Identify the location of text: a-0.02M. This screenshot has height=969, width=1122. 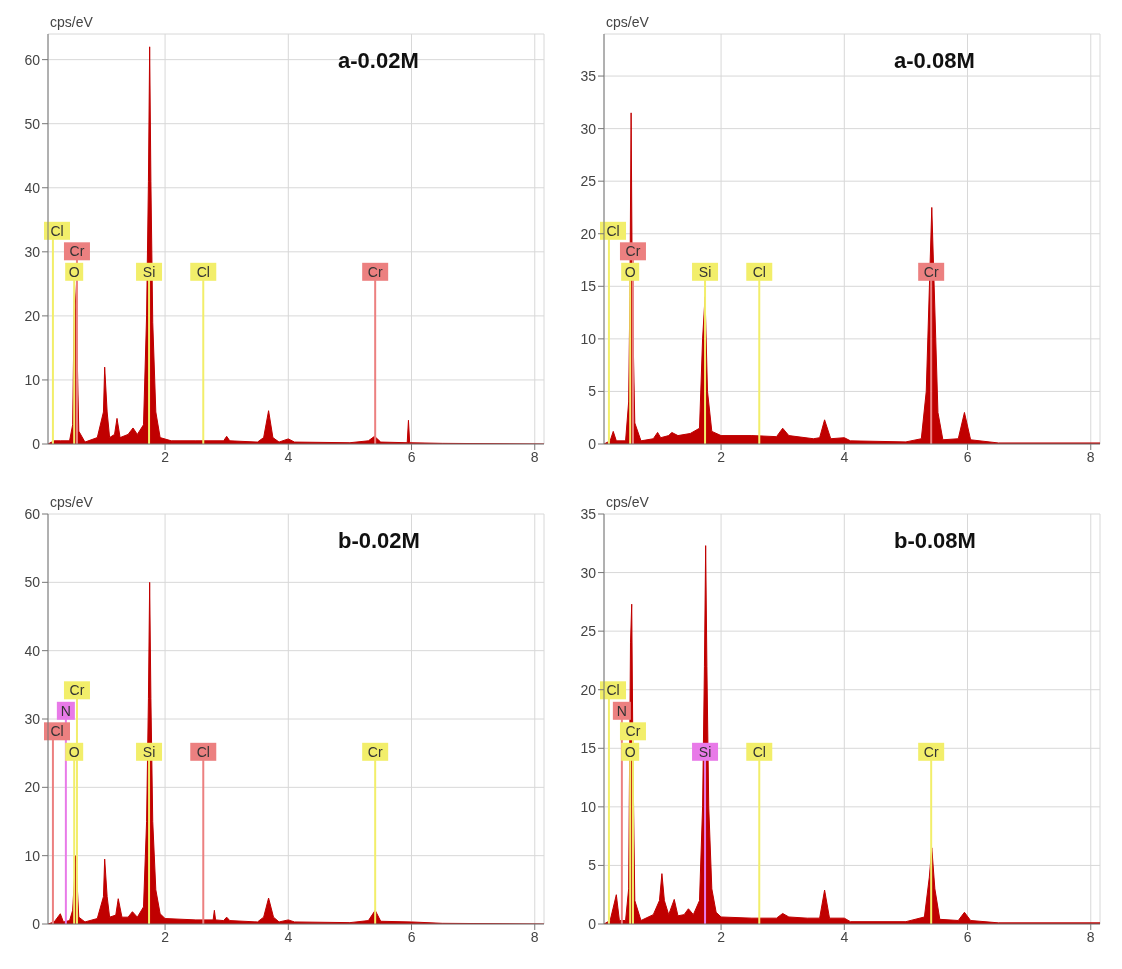
(378, 61).